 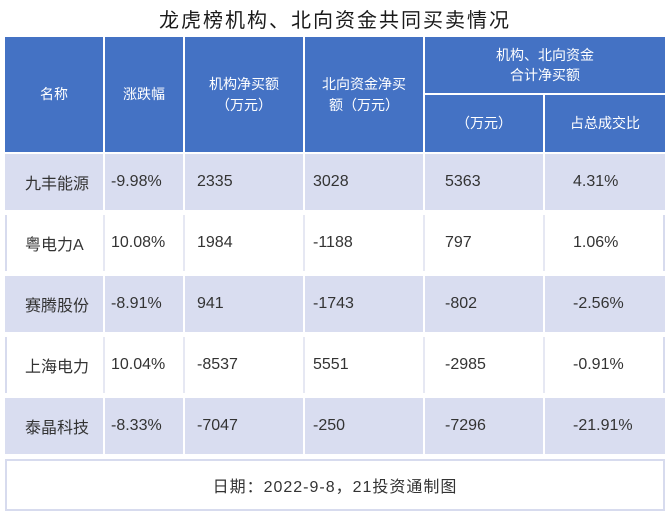 I want to click on cell-institution-net-buy: -8537, so click(x=245, y=365).